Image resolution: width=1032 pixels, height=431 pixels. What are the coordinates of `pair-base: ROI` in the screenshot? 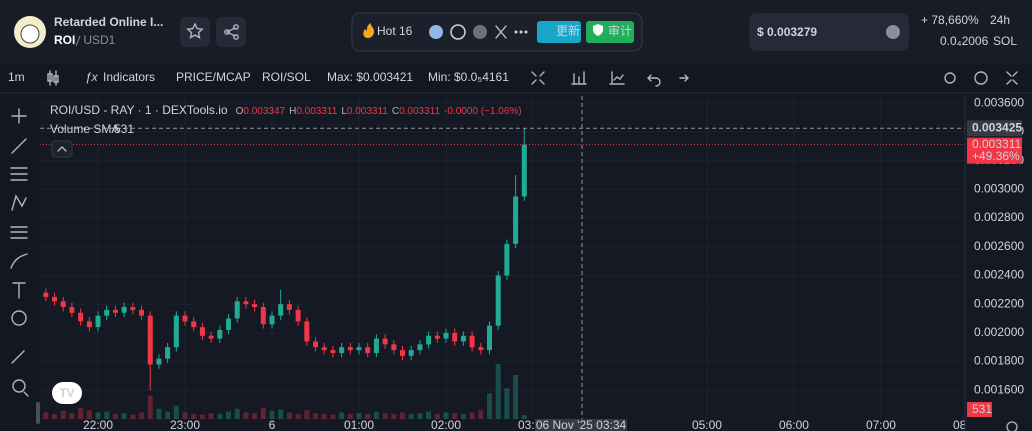 It's located at (64, 40).